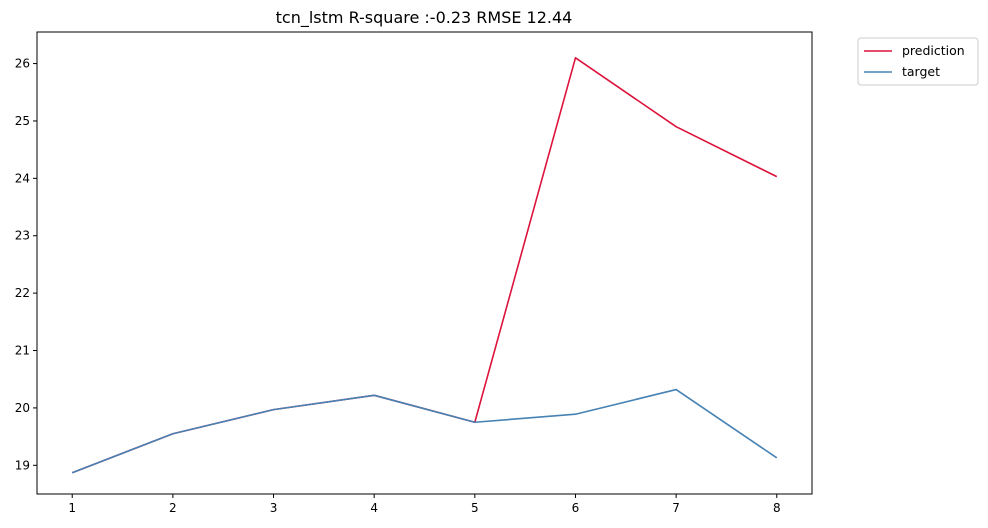 Image resolution: width=988 pixels, height=528 pixels. Describe the element at coordinates (933, 50) in the screenshot. I see `legend-label-prediction: prediction` at that location.